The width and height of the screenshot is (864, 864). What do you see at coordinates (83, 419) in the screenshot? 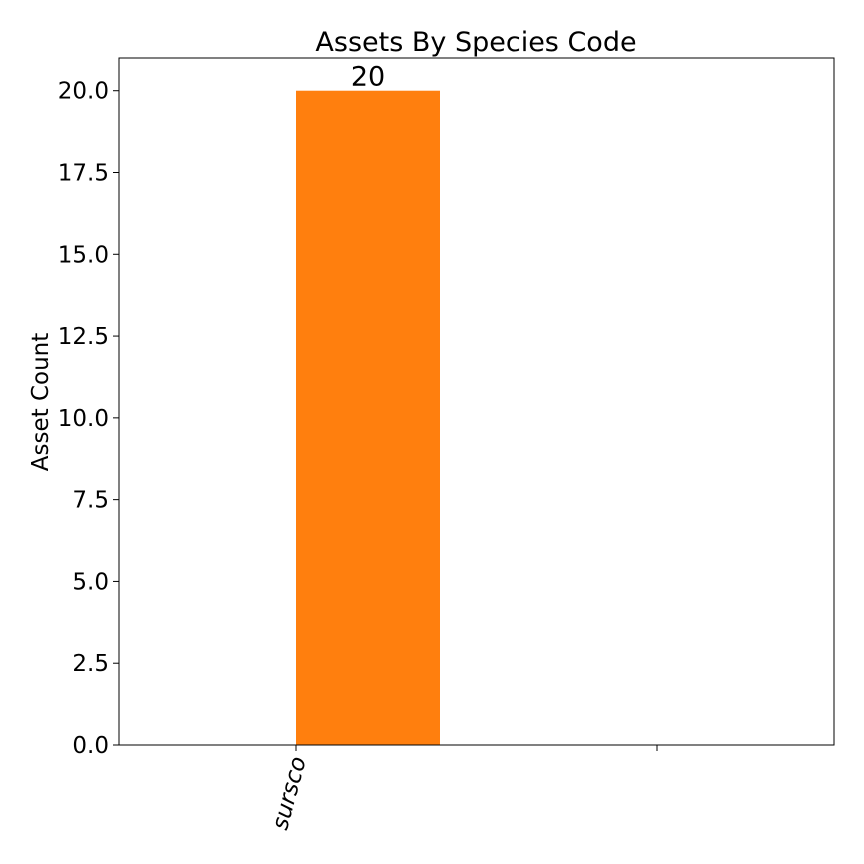
I see `y-tick-label: 10.0` at bounding box center [83, 419].